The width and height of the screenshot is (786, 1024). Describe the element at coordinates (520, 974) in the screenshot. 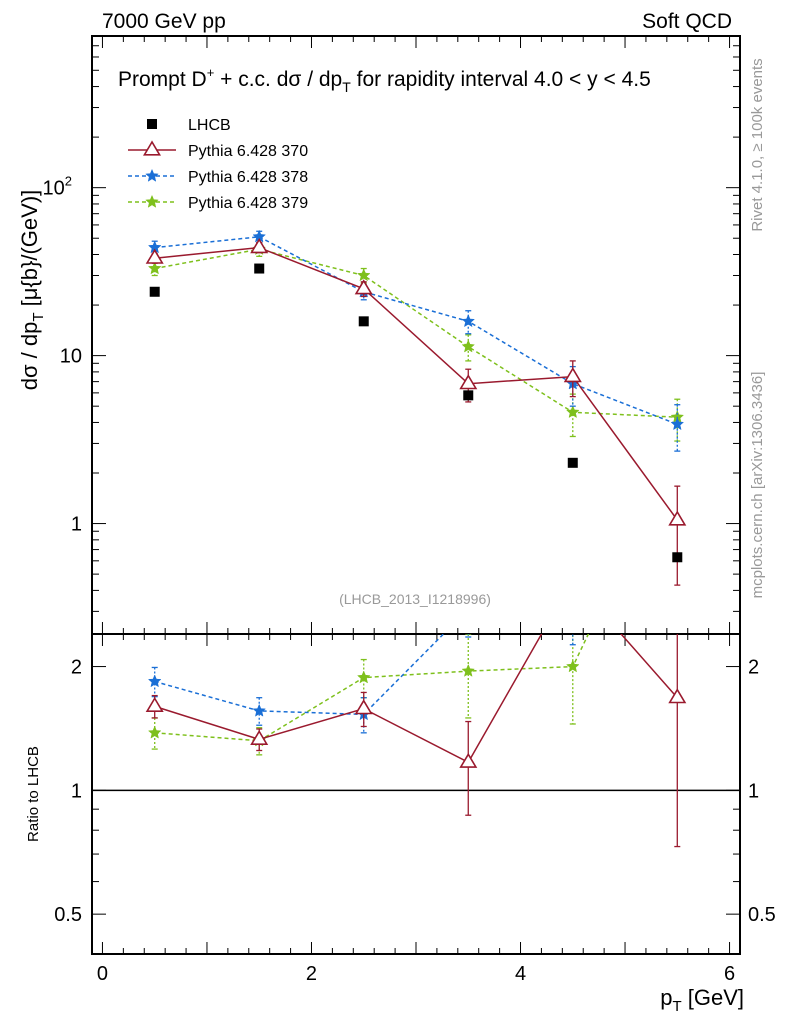

I see `x-tick-label: 4` at that location.